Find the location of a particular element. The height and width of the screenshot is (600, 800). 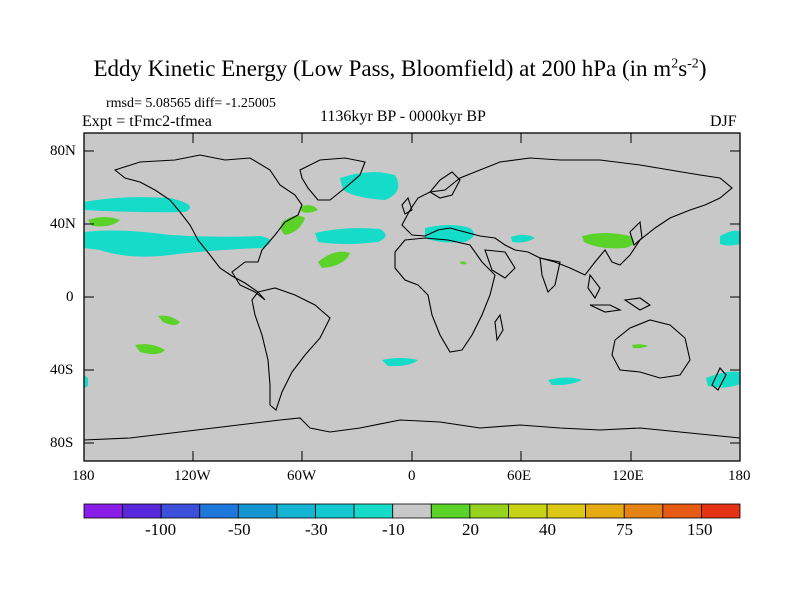

colorbar-label: 75 is located at coordinates (624, 529).